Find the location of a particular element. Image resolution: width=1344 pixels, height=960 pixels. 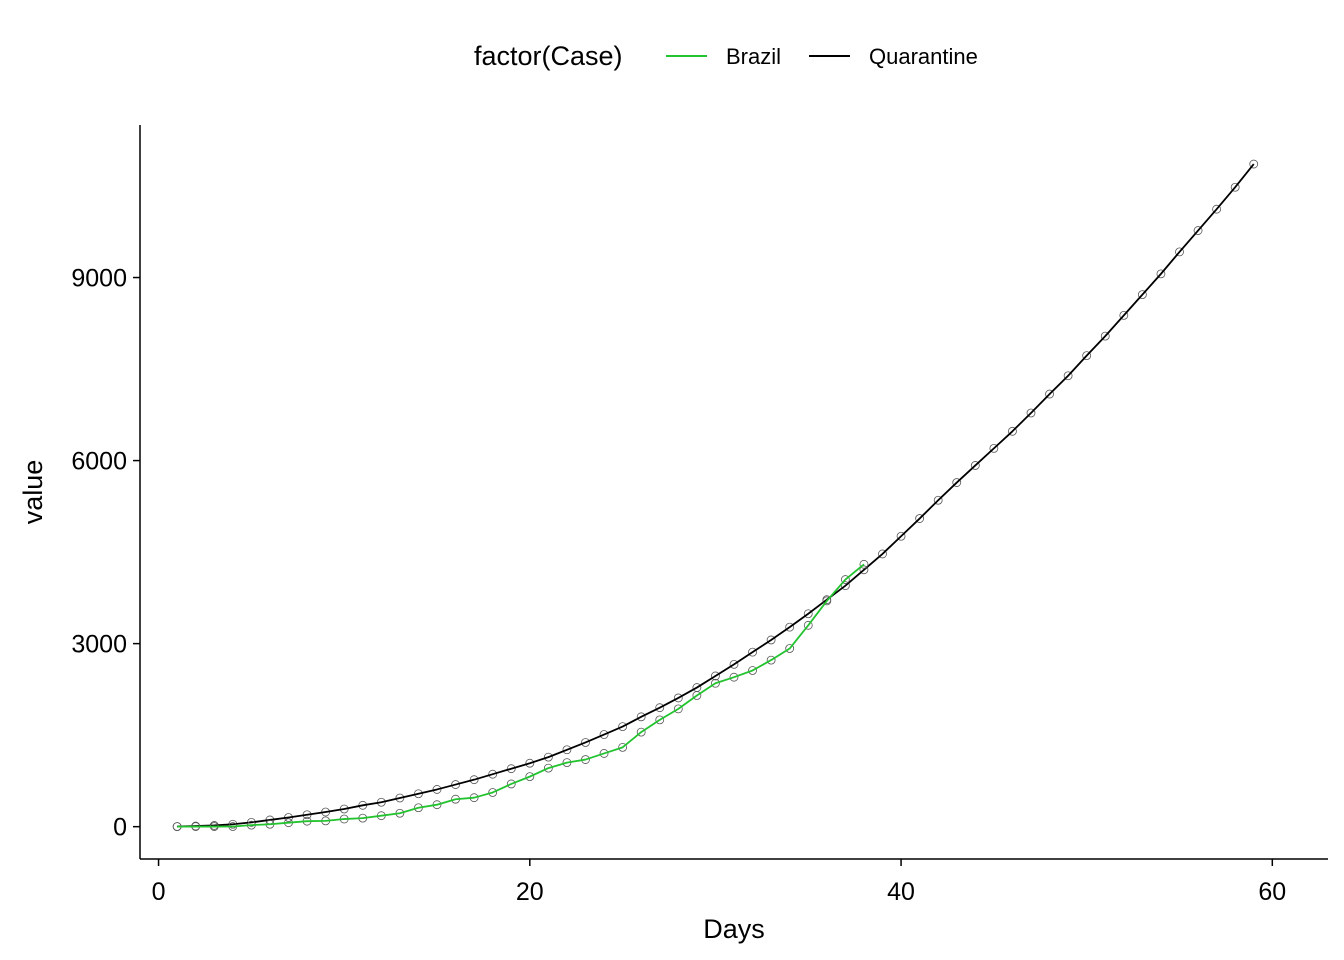

series-brazil is located at coordinates (520, 695).